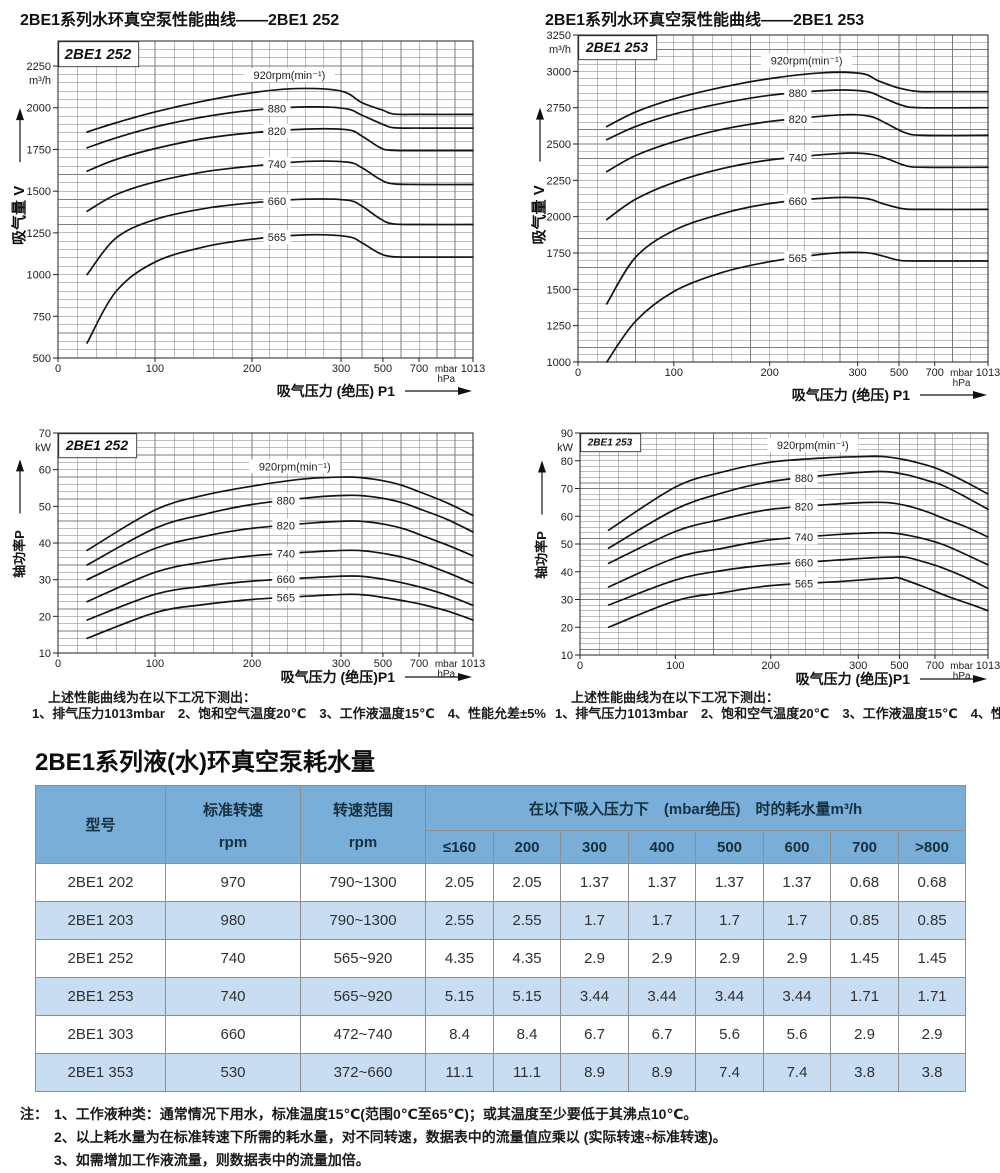 Image resolution: width=1000 pixels, height=1173 pixels. Describe the element at coordinates (39, 234) in the screenshot. I see `svg-text: 1250` at that location.